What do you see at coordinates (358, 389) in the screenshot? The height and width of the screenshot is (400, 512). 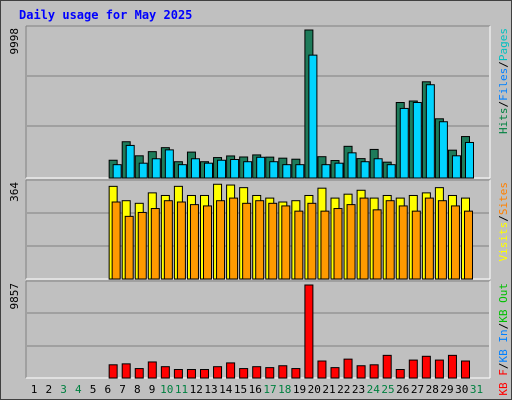 I see `day-label-23: 23` at bounding box center [358, 389].